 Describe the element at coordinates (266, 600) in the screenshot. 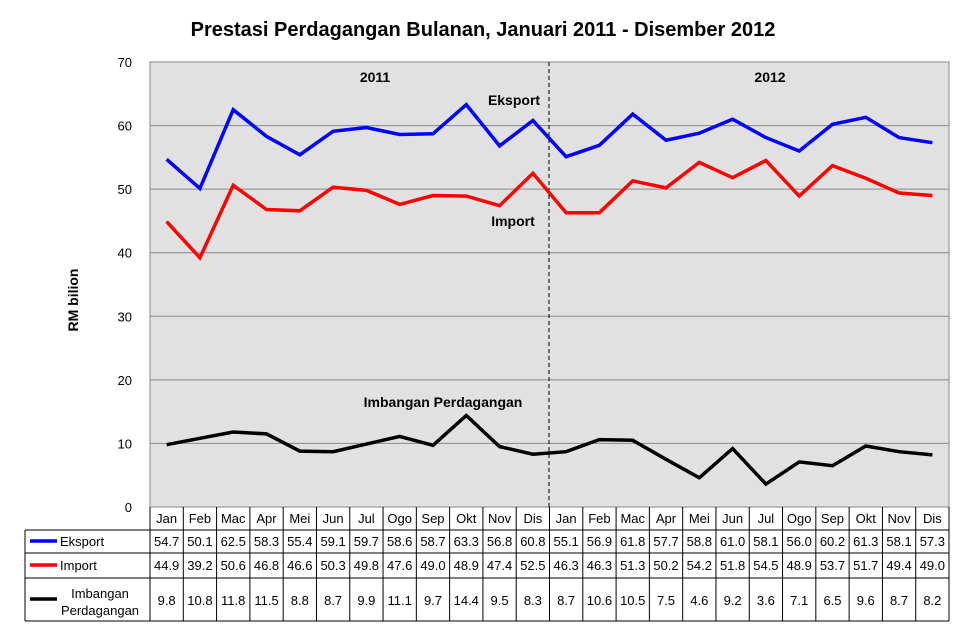

I see `table-cell: 11.5` at that location.